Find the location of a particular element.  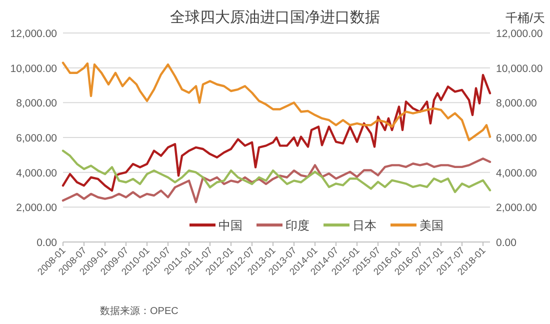

y-tick-label: 0.00 is located at coordinates (47, 243).